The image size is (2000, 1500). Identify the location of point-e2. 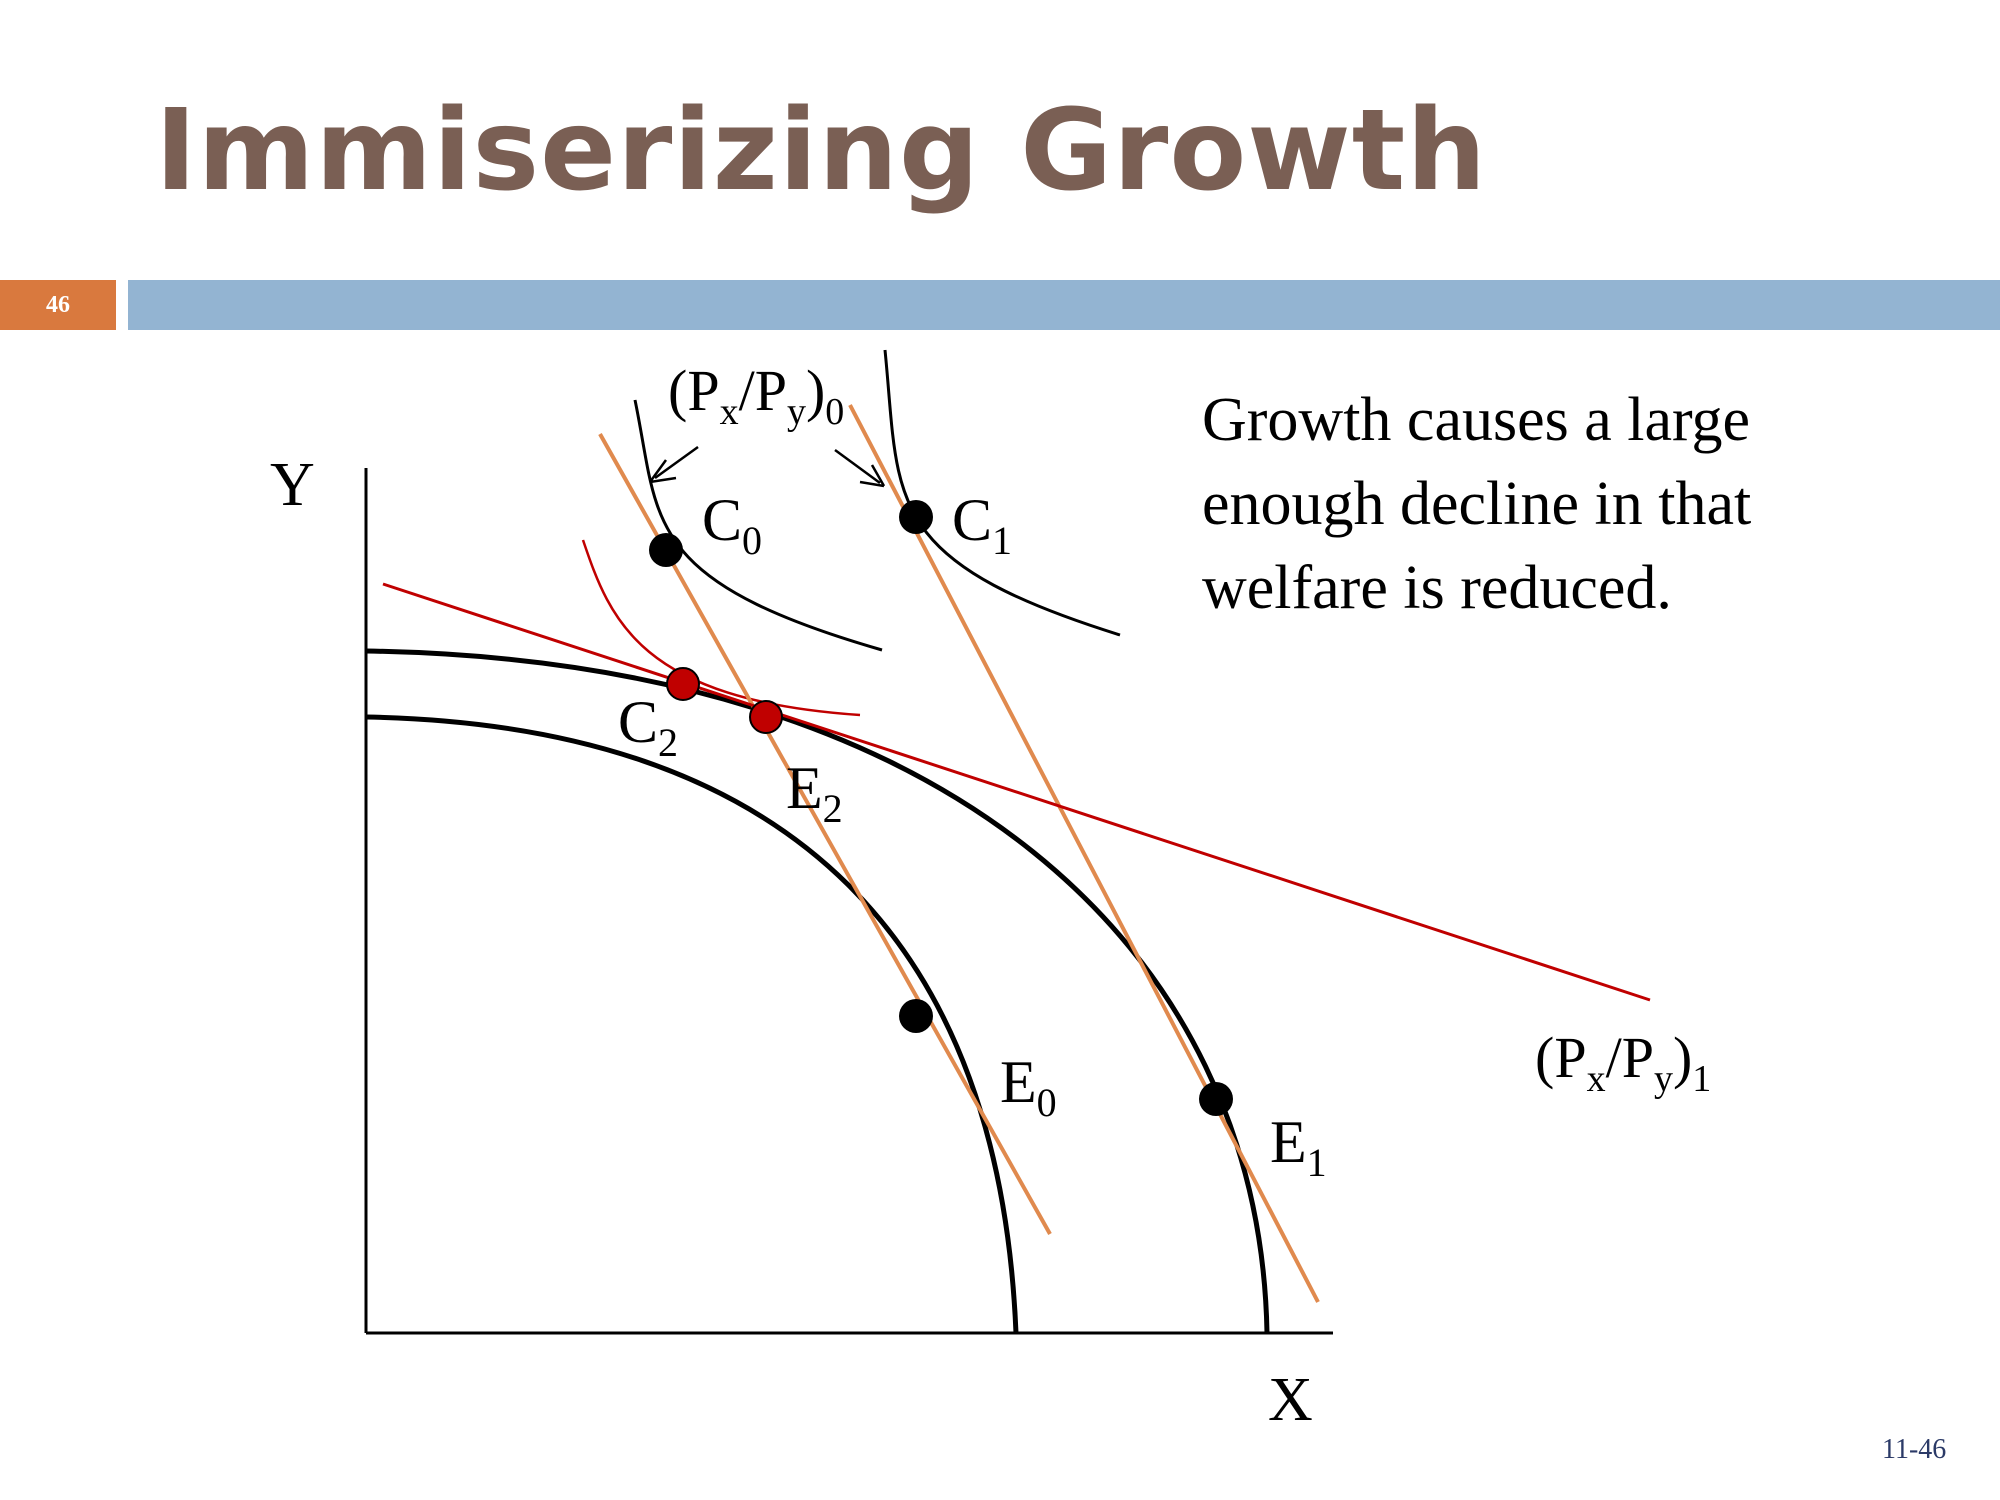
(766, 717).